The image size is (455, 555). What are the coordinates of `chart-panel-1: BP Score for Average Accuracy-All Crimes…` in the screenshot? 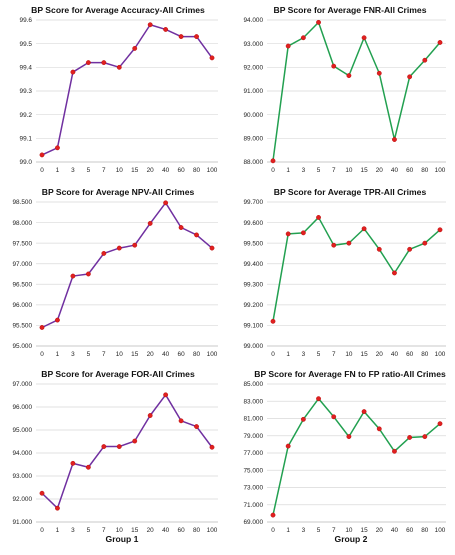 It's located at (119, 89).